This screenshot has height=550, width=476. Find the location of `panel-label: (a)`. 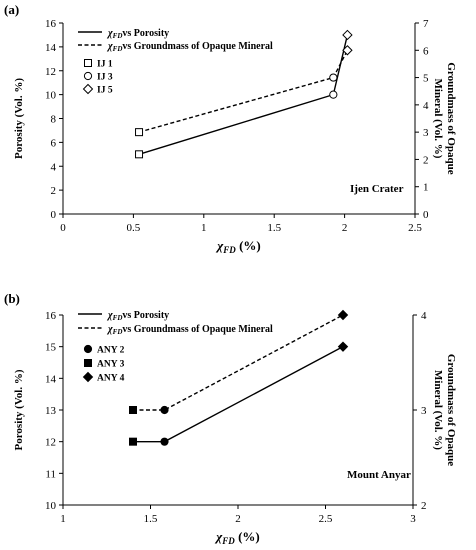

panel-label: (a) is located at coordinates (11, 9).